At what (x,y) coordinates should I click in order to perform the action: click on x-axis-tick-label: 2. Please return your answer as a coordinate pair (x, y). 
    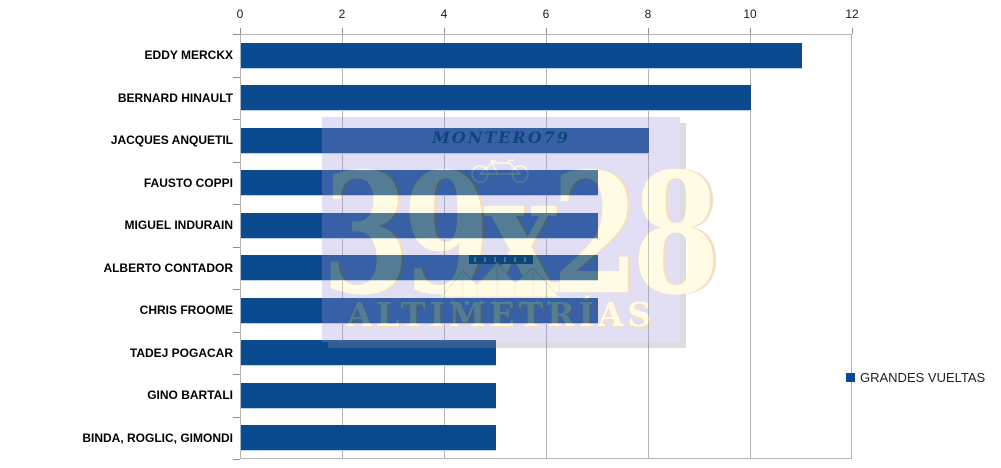
    Looking at the image, I should click on (342, 14).